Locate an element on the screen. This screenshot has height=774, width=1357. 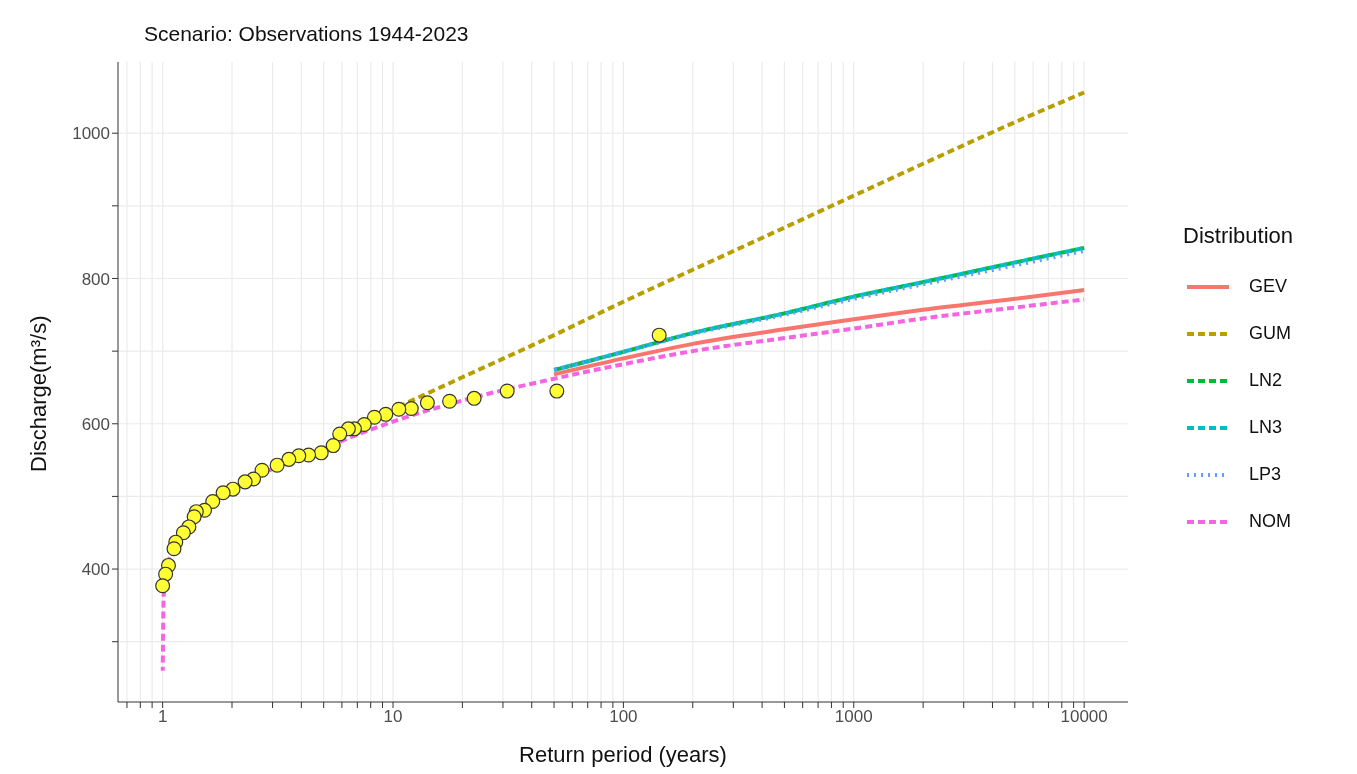
y-axis-title: Discharge(m³/s) is located at coordinates (38, 393).